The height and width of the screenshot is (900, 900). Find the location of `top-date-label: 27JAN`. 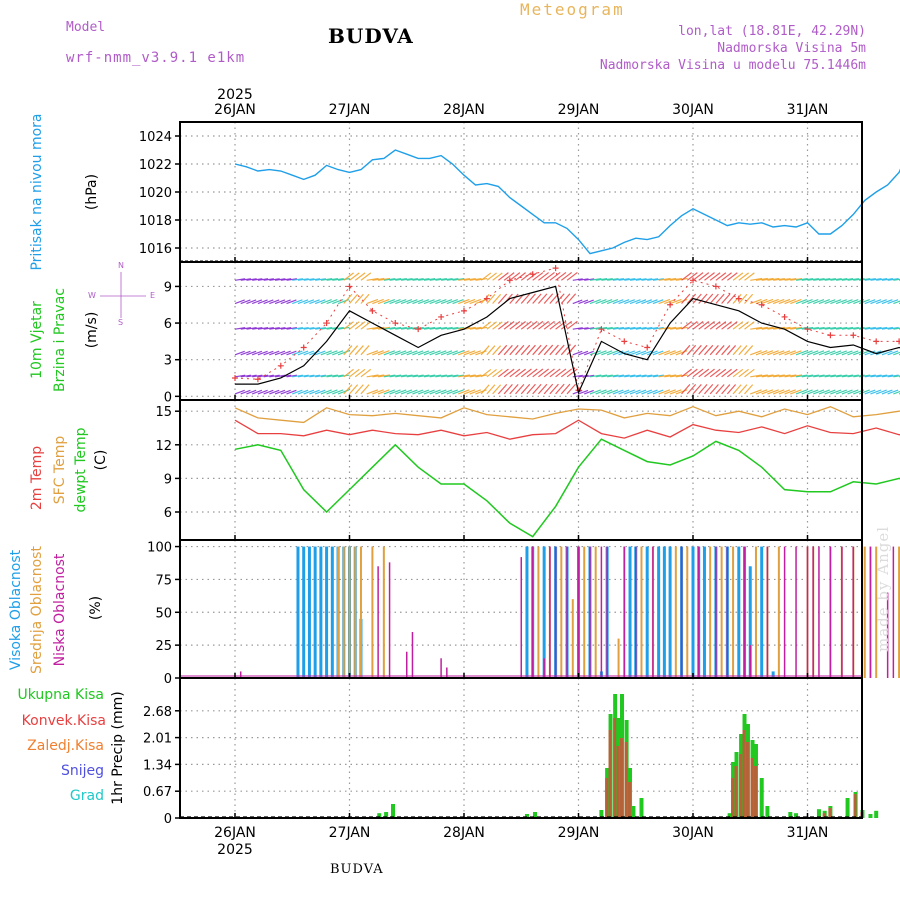

top-date-label: 27JAN is located at coordinates (350, 110).